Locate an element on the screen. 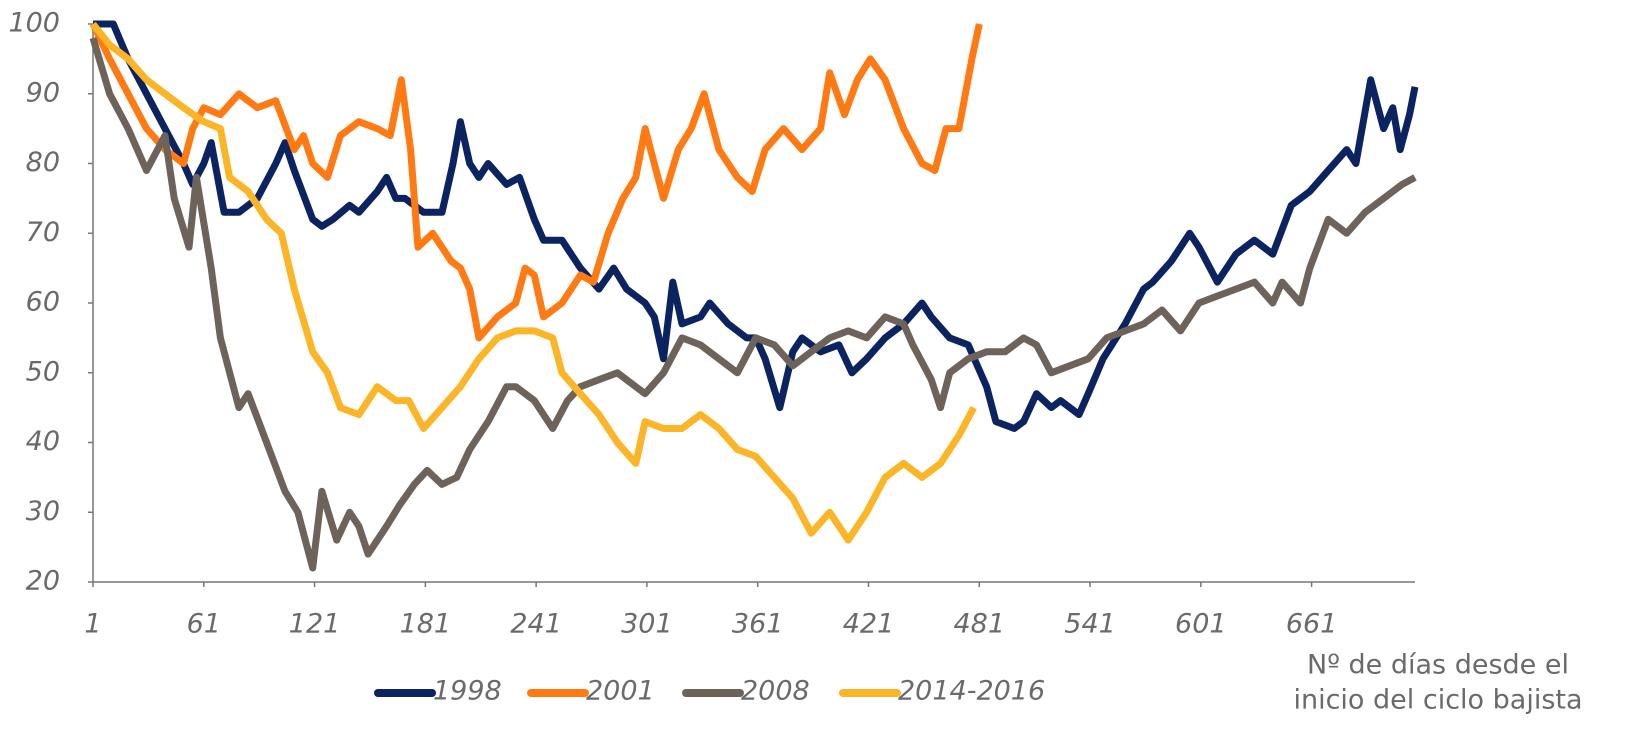 This screenshot has width=1643, height=751. x-axis-title: Nº de días desde el is located at coordinates (1438, 665).